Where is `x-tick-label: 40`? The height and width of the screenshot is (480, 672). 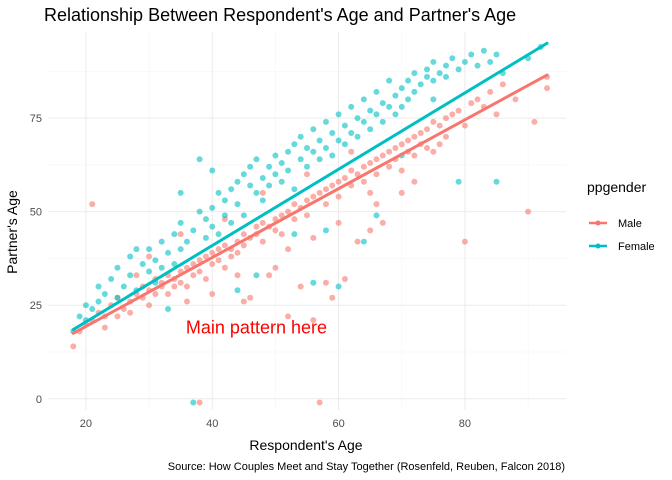 x-tick-label: 40 is located at coordinates (212, 424).